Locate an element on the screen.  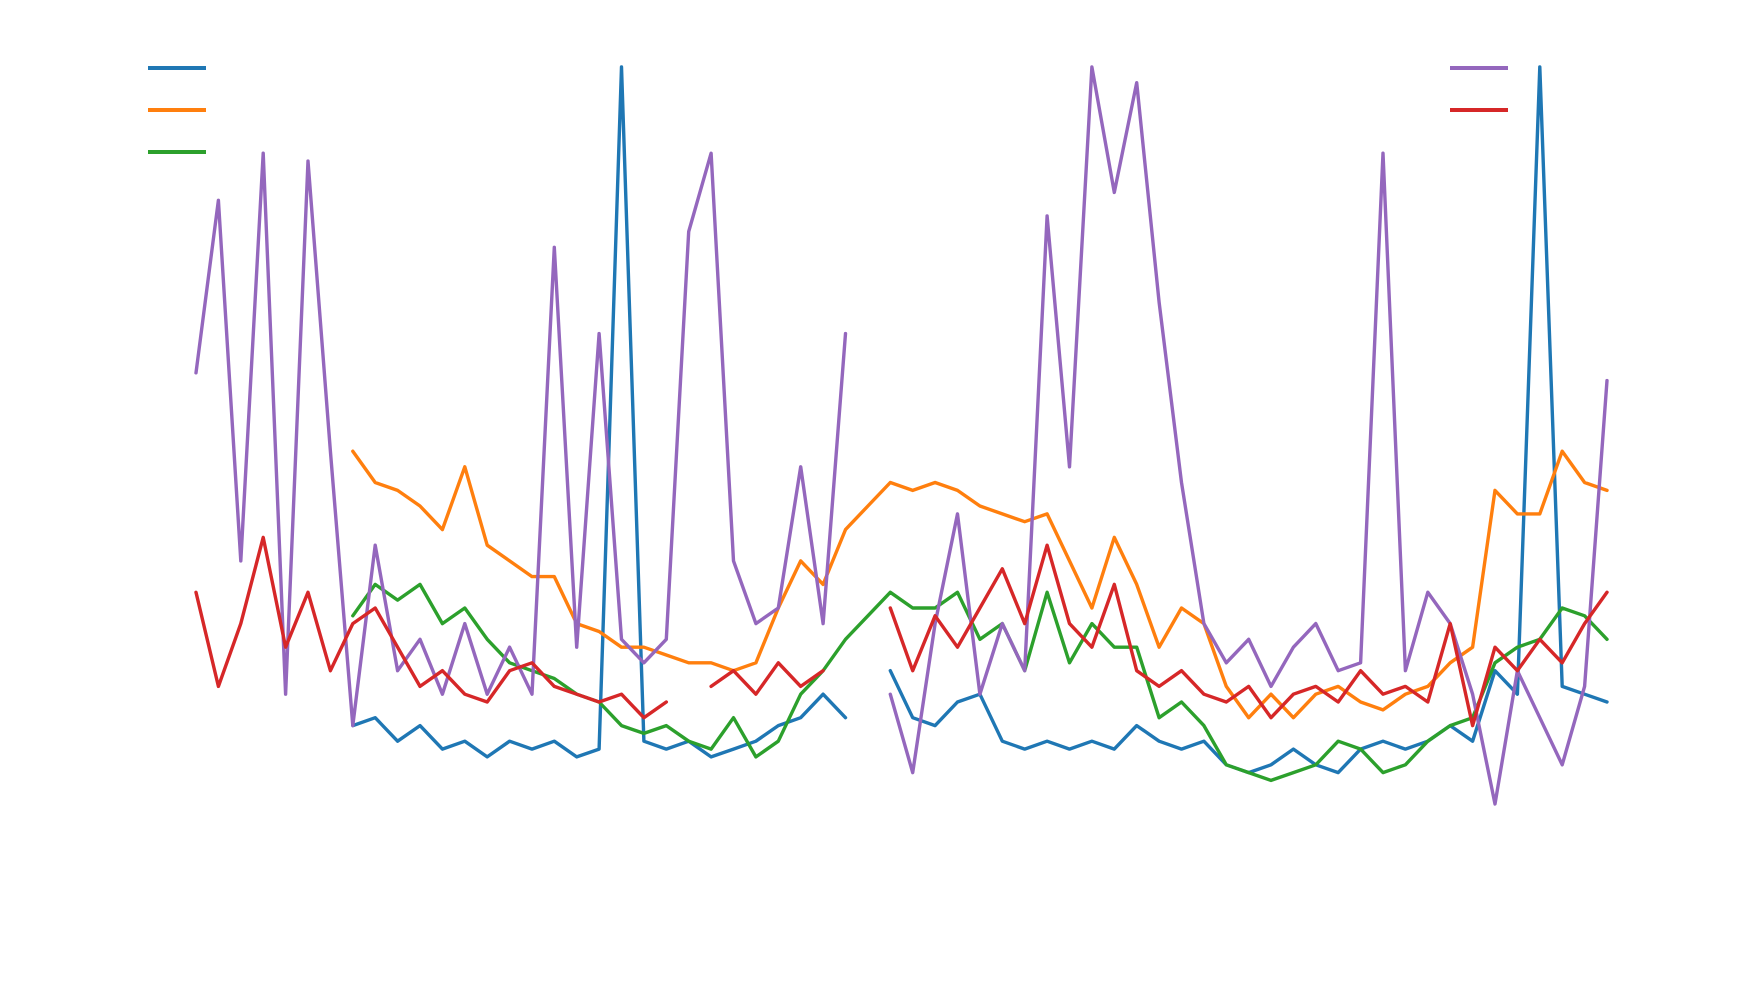
series-group is located at coordinates (980, 682).